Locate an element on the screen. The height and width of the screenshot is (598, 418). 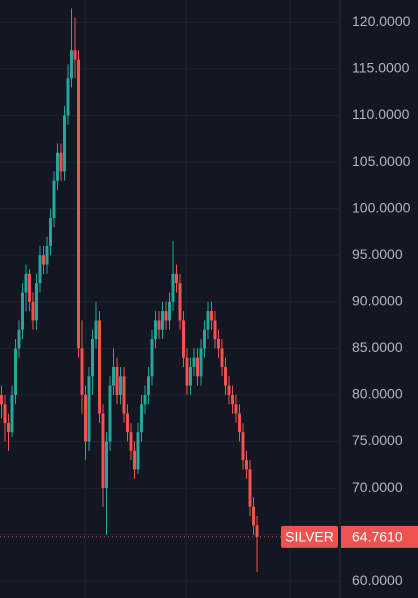
last-price-box is located at coordinates (379, 536).